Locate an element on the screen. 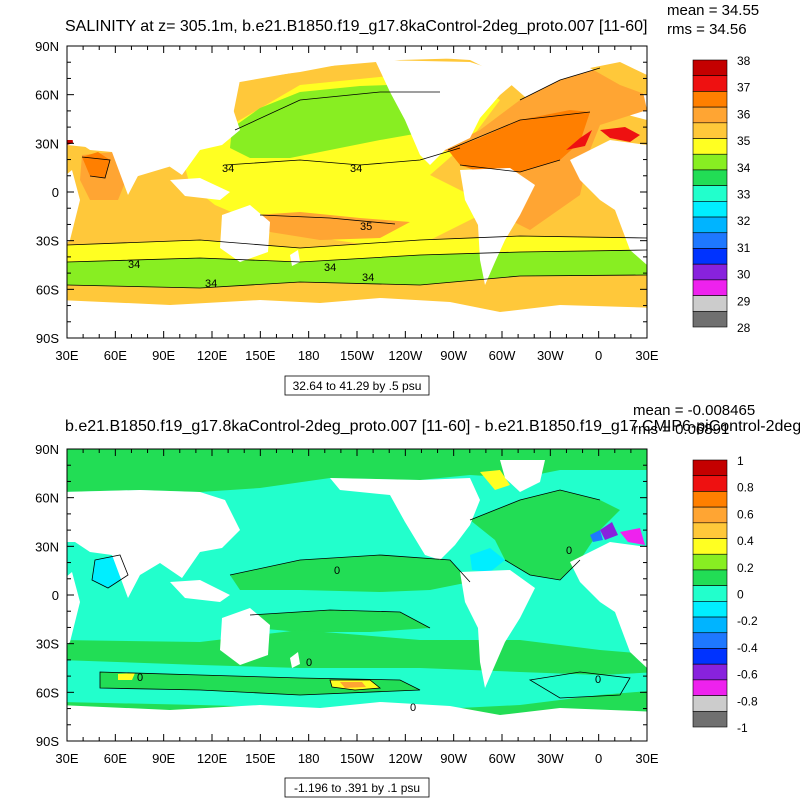 Image resolution: width=800 pixels, height=800 pixels. p1-atl-dark is located at coordinates (519, 141).